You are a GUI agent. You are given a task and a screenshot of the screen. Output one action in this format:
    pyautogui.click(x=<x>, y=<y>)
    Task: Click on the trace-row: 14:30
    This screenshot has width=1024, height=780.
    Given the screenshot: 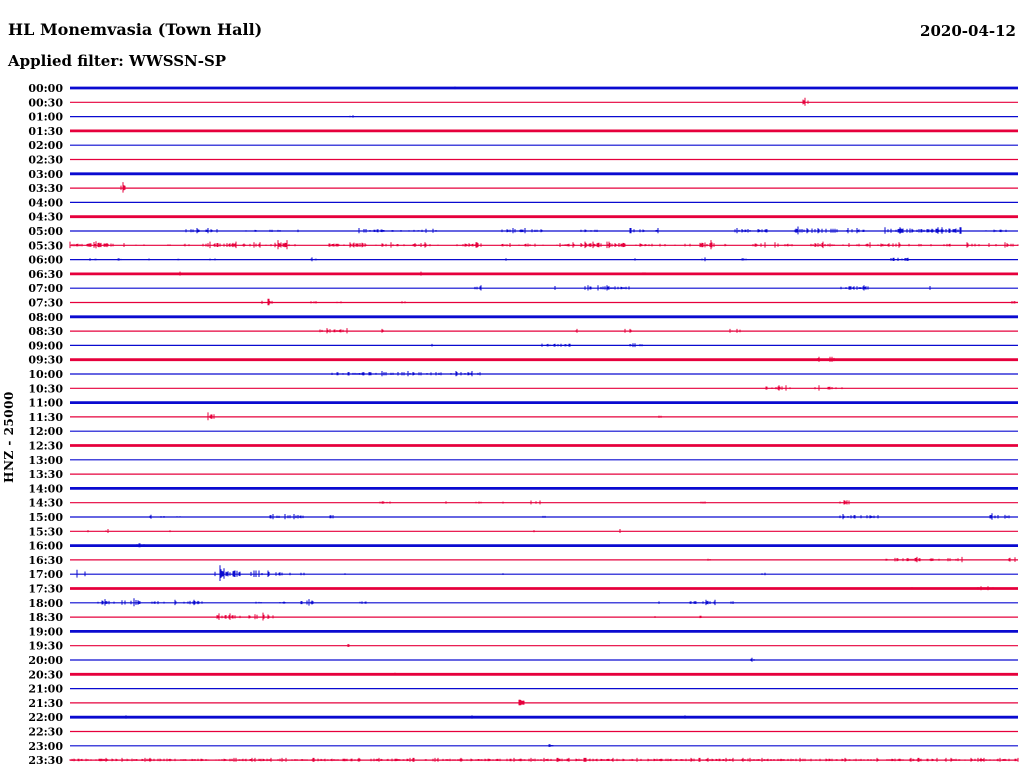 What is the action you would take?
    pyautogui.click(x=523, y=503)
    